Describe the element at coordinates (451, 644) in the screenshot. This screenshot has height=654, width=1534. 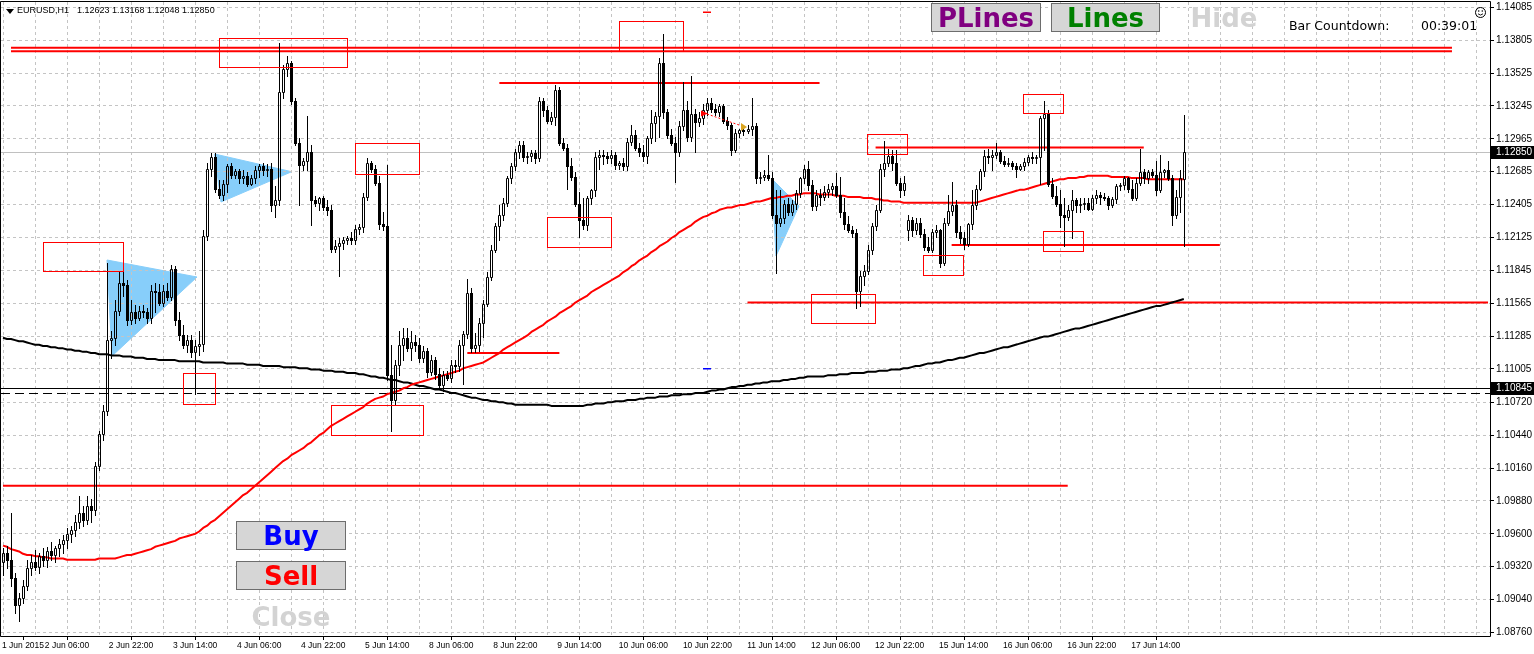
I see `x-tick-label: 8 Jun 06:00` at that location.